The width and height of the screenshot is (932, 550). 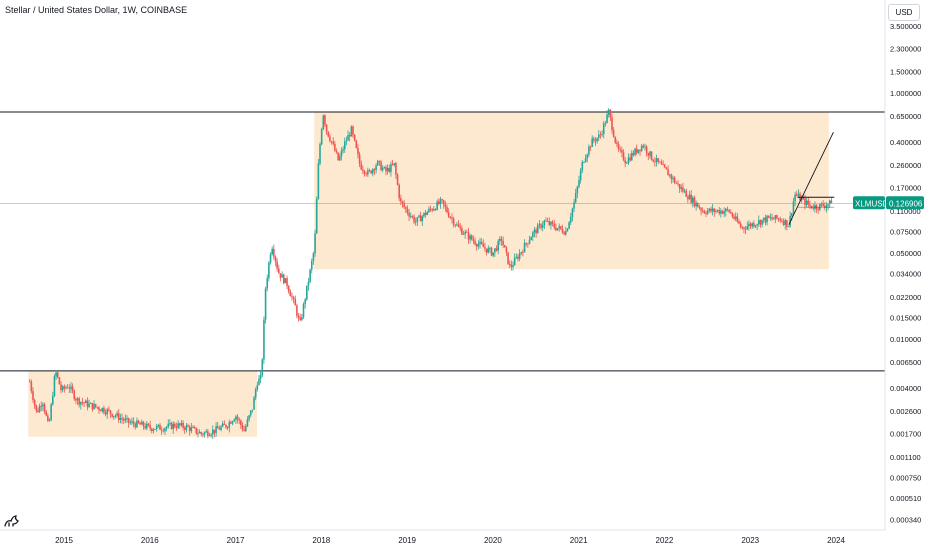 I want to click on price-tick-label: 0.015000, so click(x=905, y=317).